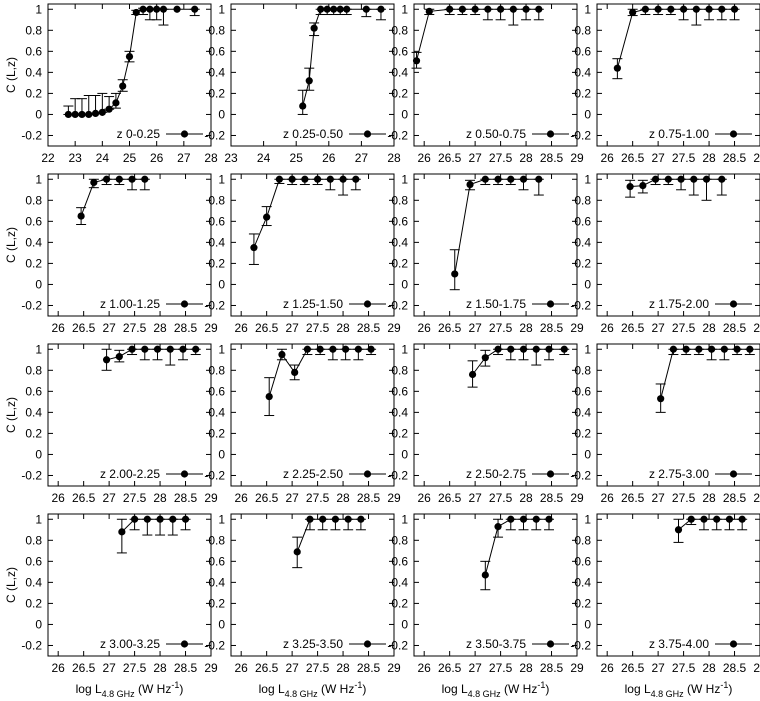 The width and height of the screenshot is (760, 701). I want to click on x-axis-label: log L4.8 GHz (W Hz-1), so click(130, 689).